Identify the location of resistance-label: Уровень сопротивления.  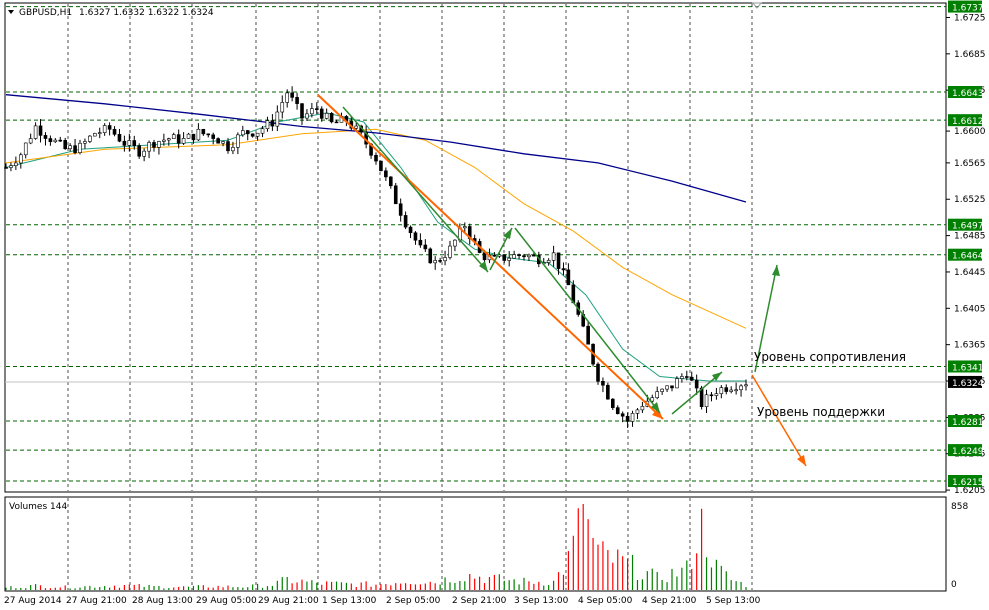
(830, 357).